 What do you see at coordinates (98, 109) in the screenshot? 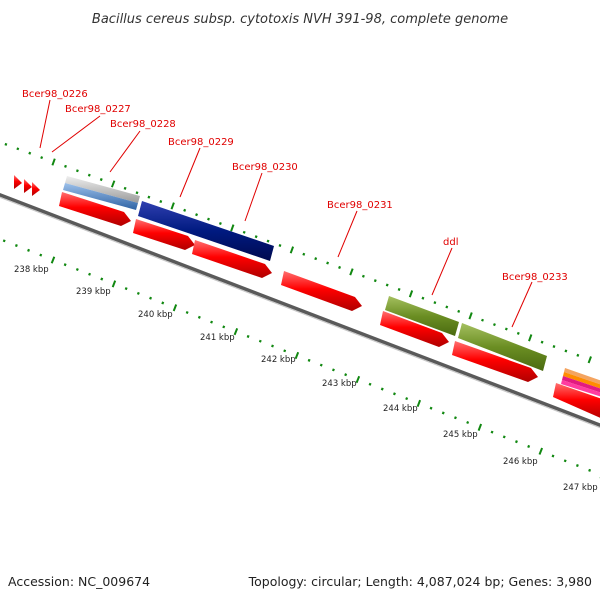
I see `svg-text: Bcer98_0227` at bounding box center [98, 109].